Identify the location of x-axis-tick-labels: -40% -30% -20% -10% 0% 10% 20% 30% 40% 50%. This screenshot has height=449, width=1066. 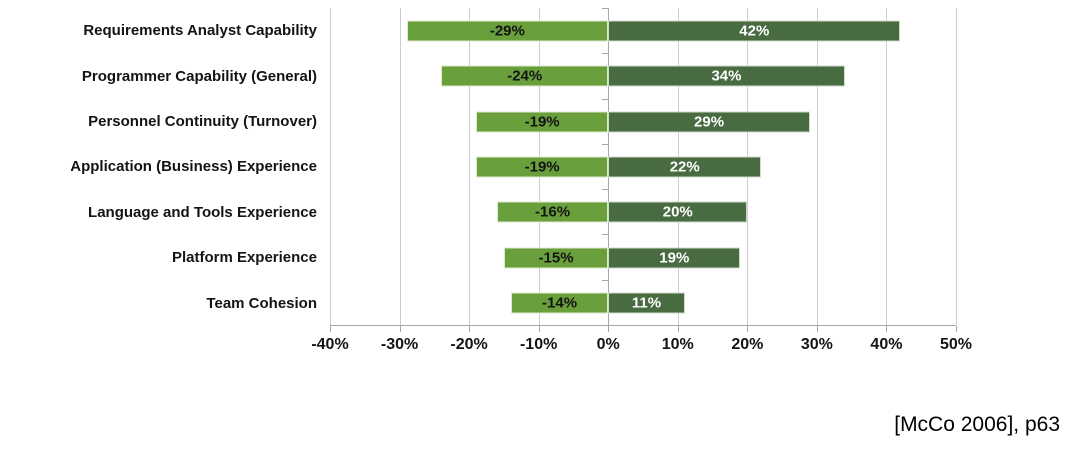
(641, 346).